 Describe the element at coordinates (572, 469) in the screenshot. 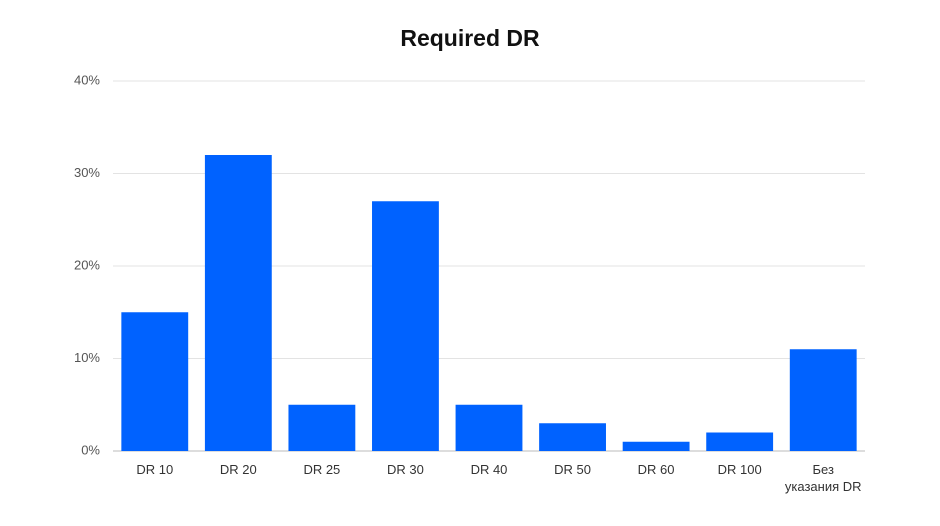

I see `x-tick-label: DR 50` at that location.